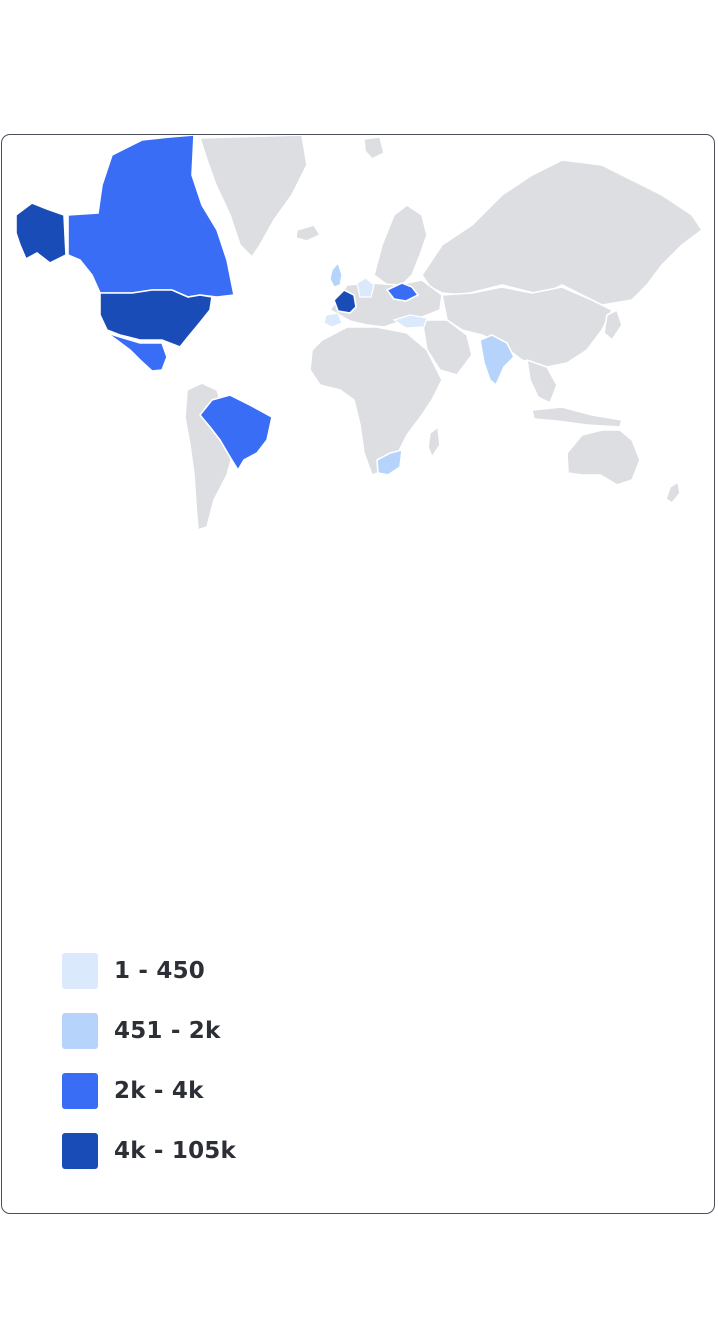 The height and width of the screenshot is (1334, 718). I want to click on country-brazil, so click(235, 433).